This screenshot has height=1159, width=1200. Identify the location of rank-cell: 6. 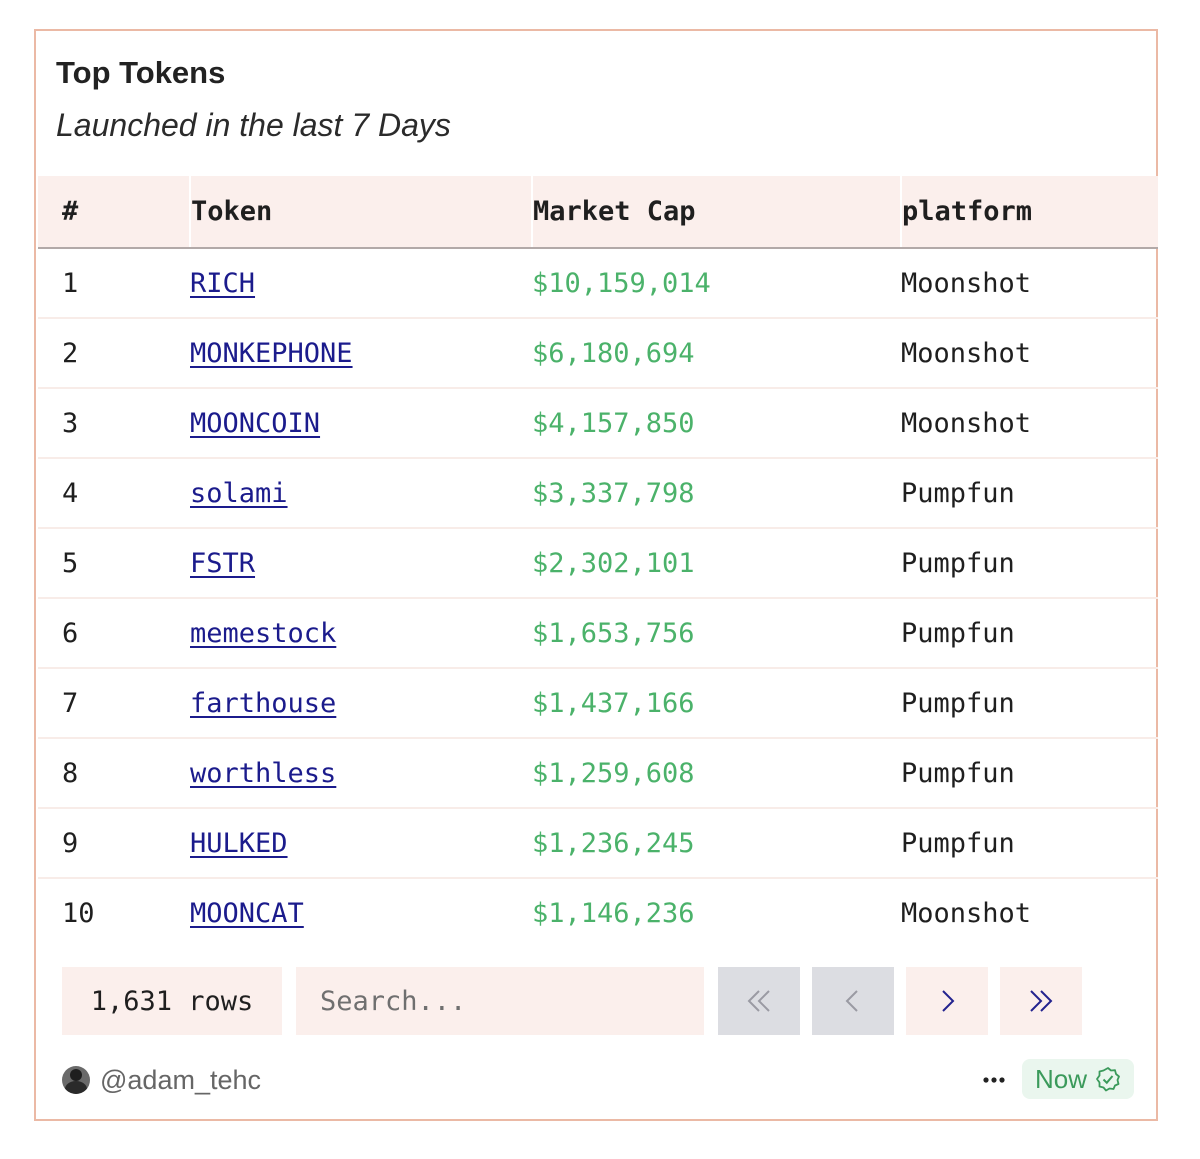
(70, 633).